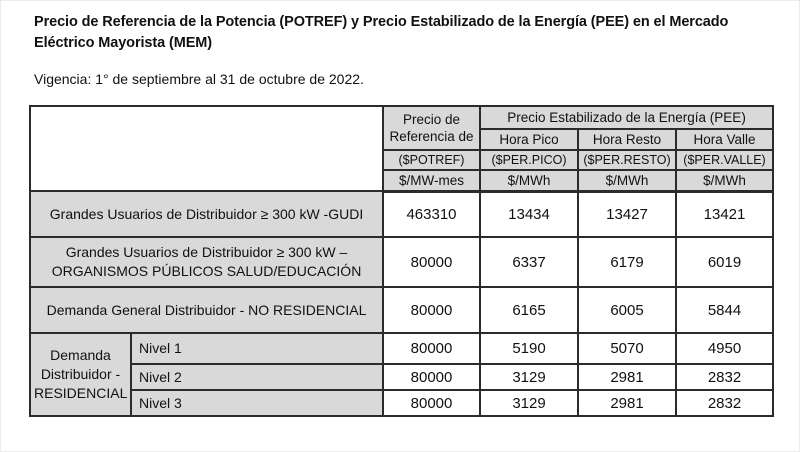 The width and height of the screenshot is (800, 452). What do you see at coordinates (724, 310) in the screenshot?
I see `value-cell: 5844` at bounding box center [724, 310].